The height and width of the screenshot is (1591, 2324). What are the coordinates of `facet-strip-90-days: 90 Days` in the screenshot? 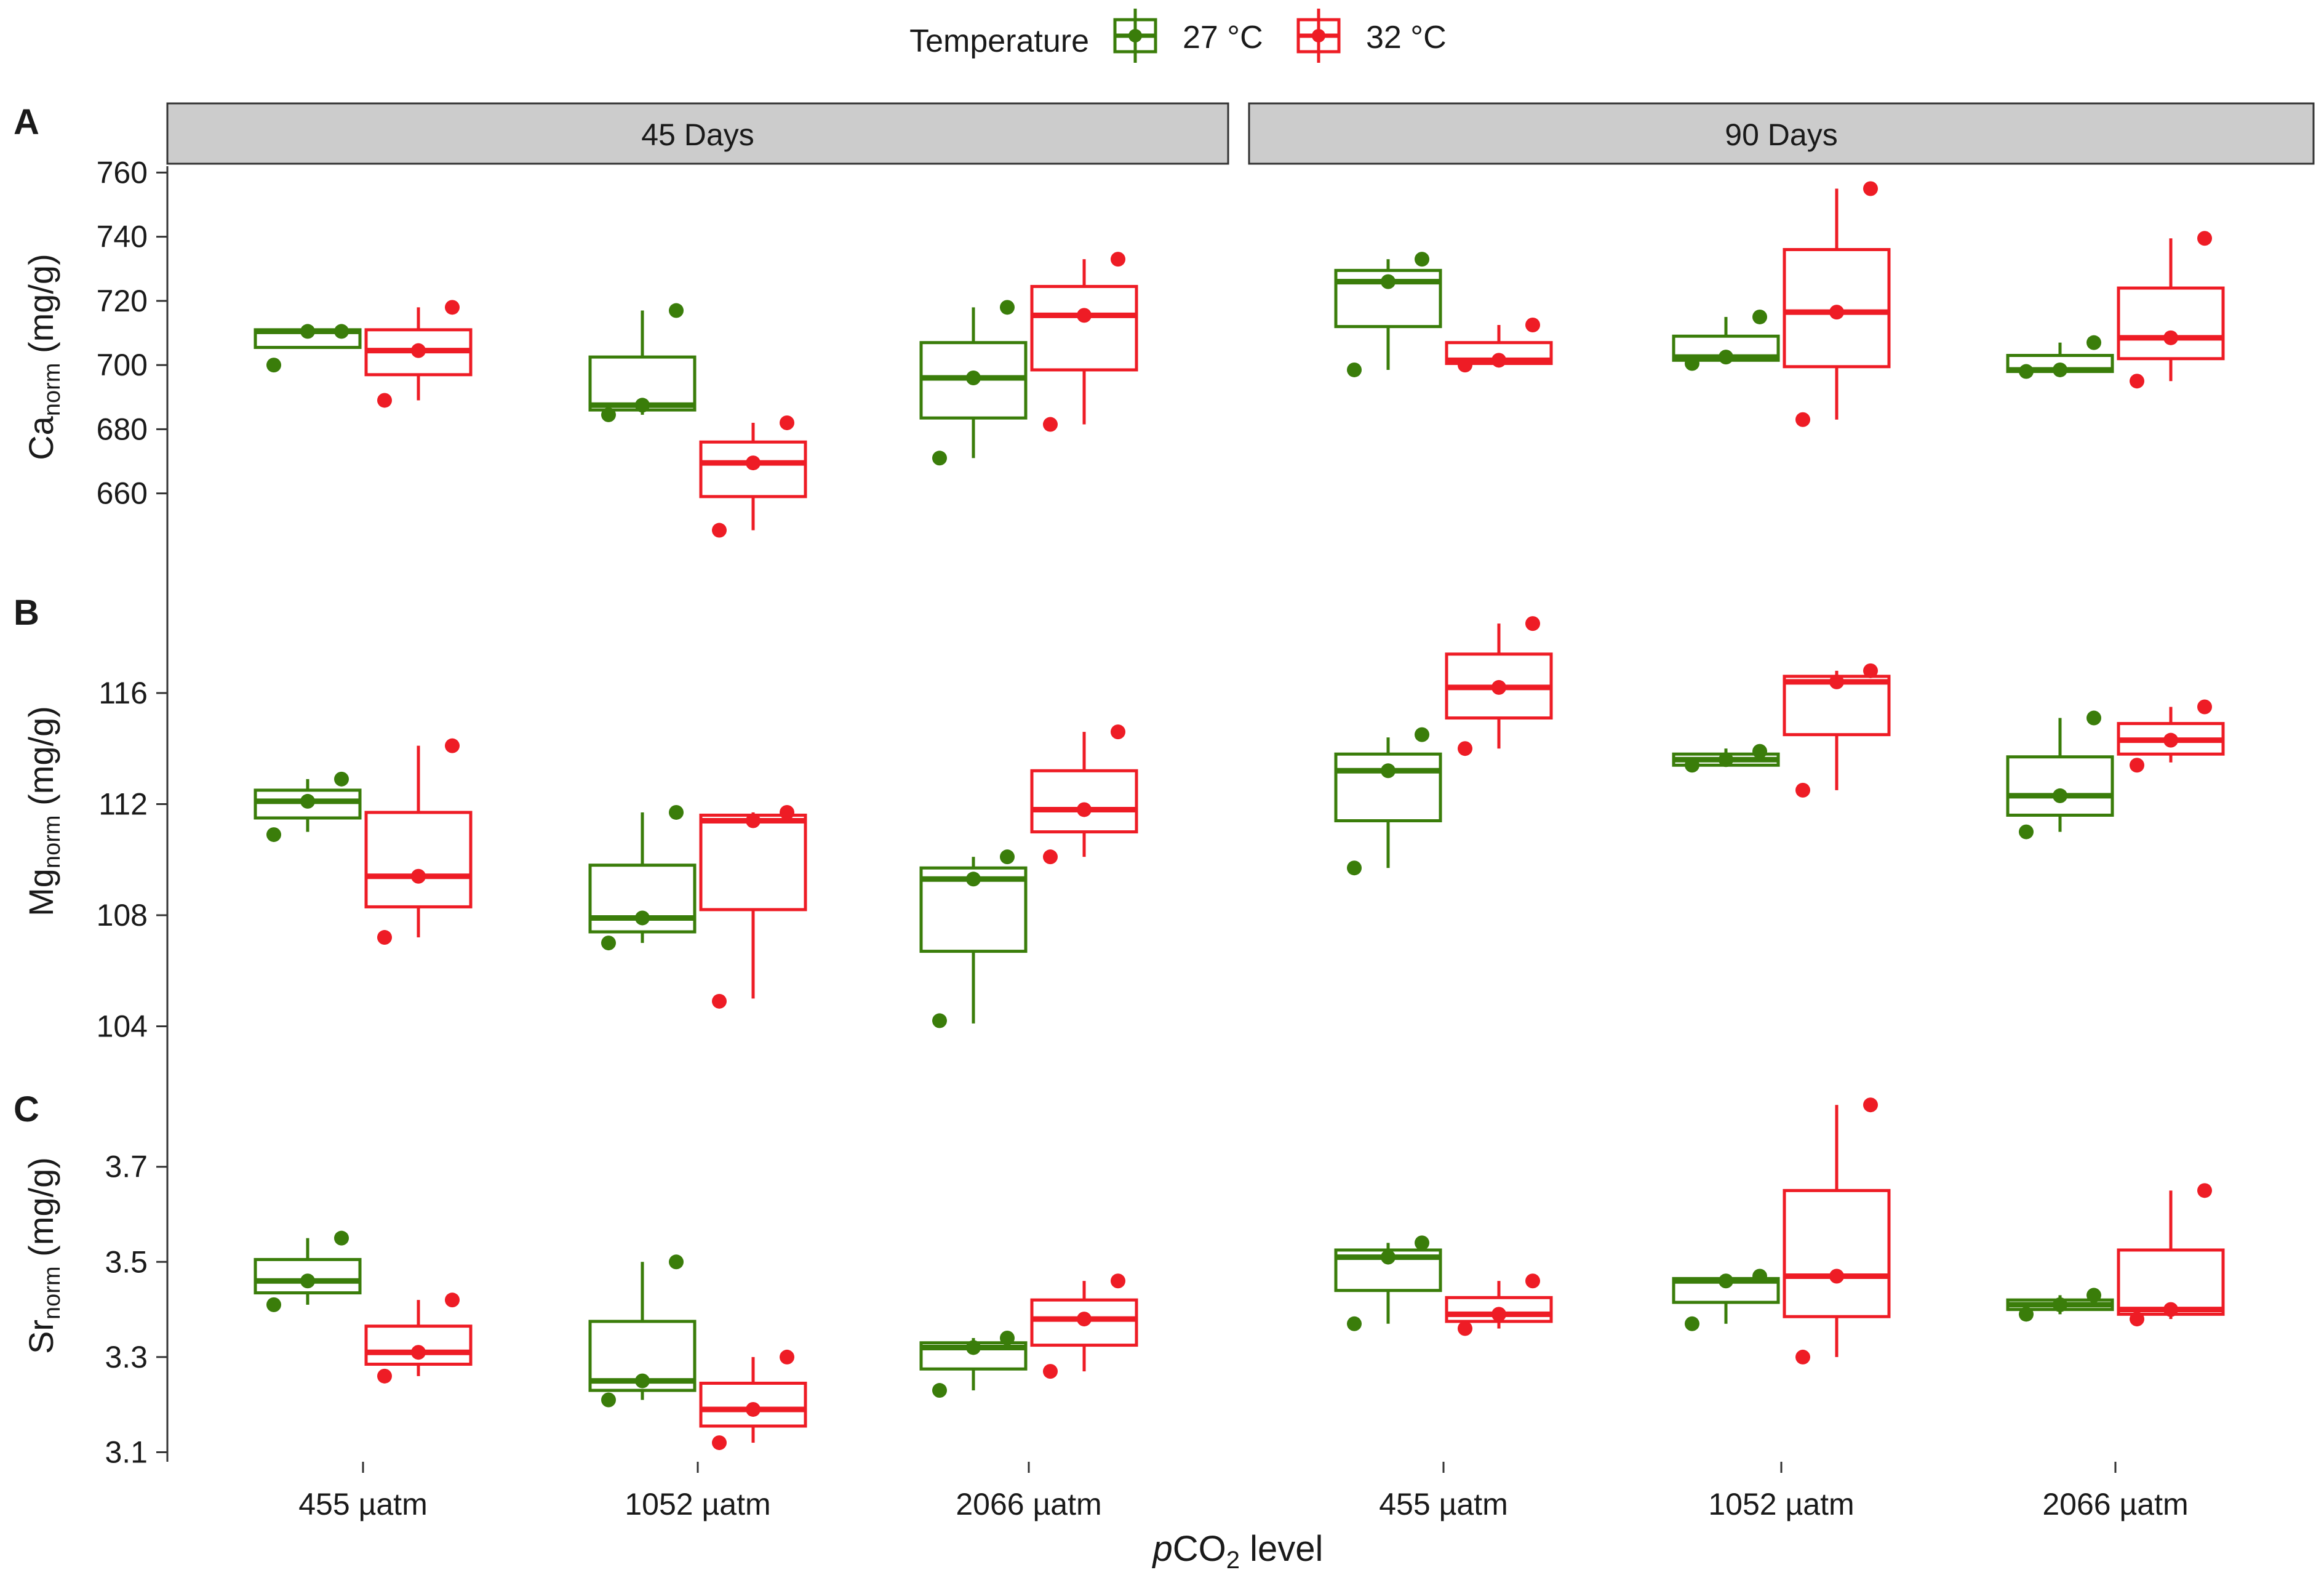 It's located at (1781, 133).